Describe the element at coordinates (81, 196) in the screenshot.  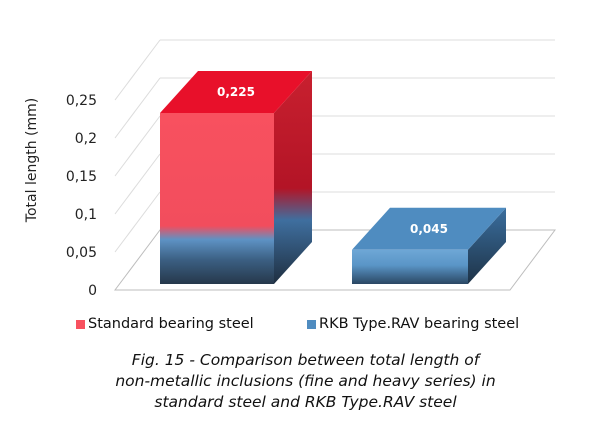
I see `y-axis-ticks: 0 0,05 0,1 0,15 0,2 0,25` at that location.